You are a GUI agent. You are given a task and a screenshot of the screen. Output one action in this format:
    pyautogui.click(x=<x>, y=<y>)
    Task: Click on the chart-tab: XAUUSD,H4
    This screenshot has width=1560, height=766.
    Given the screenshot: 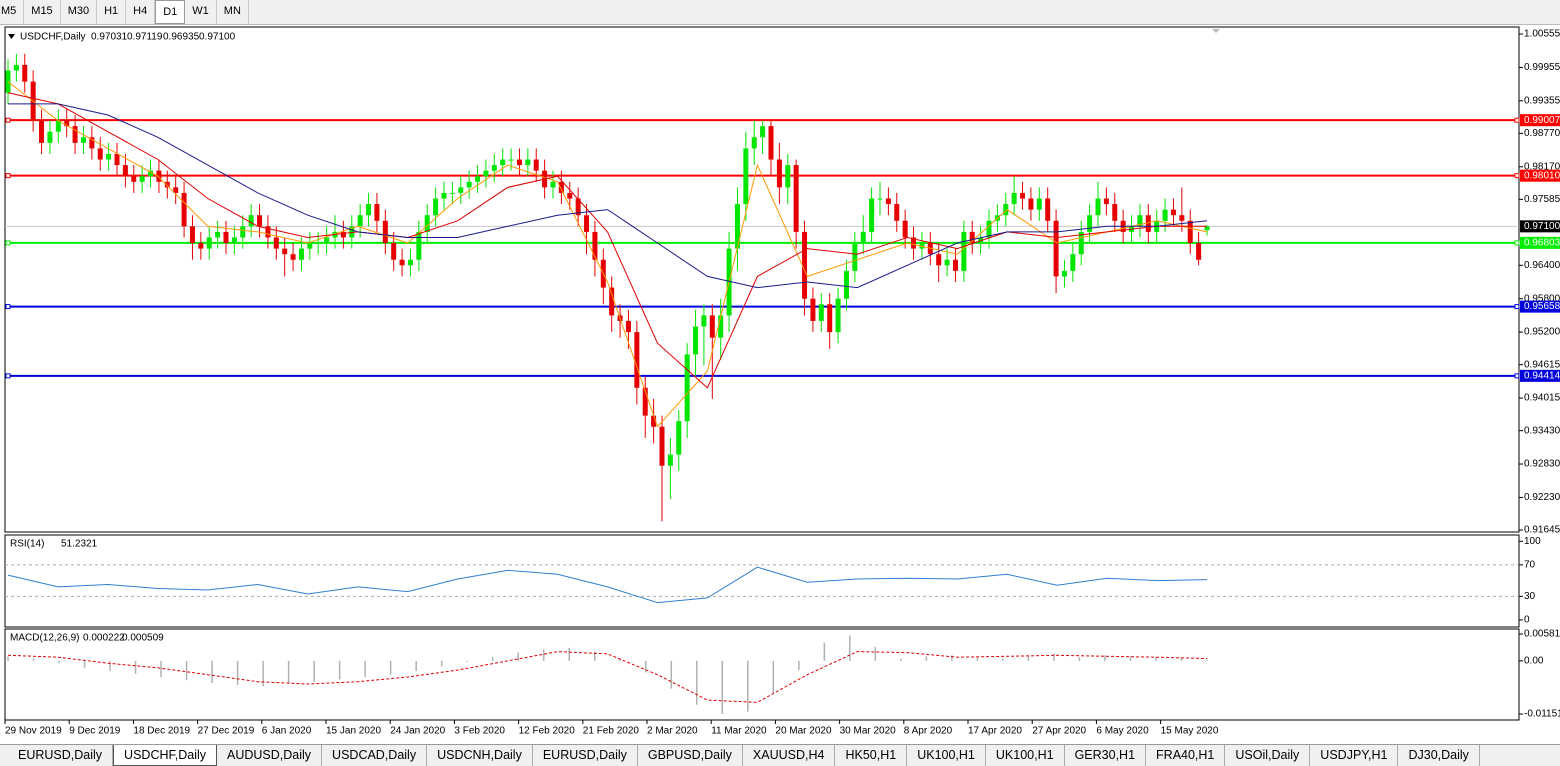 What is the action you would take?
    pyautogui.click(x=789, y=755)
    